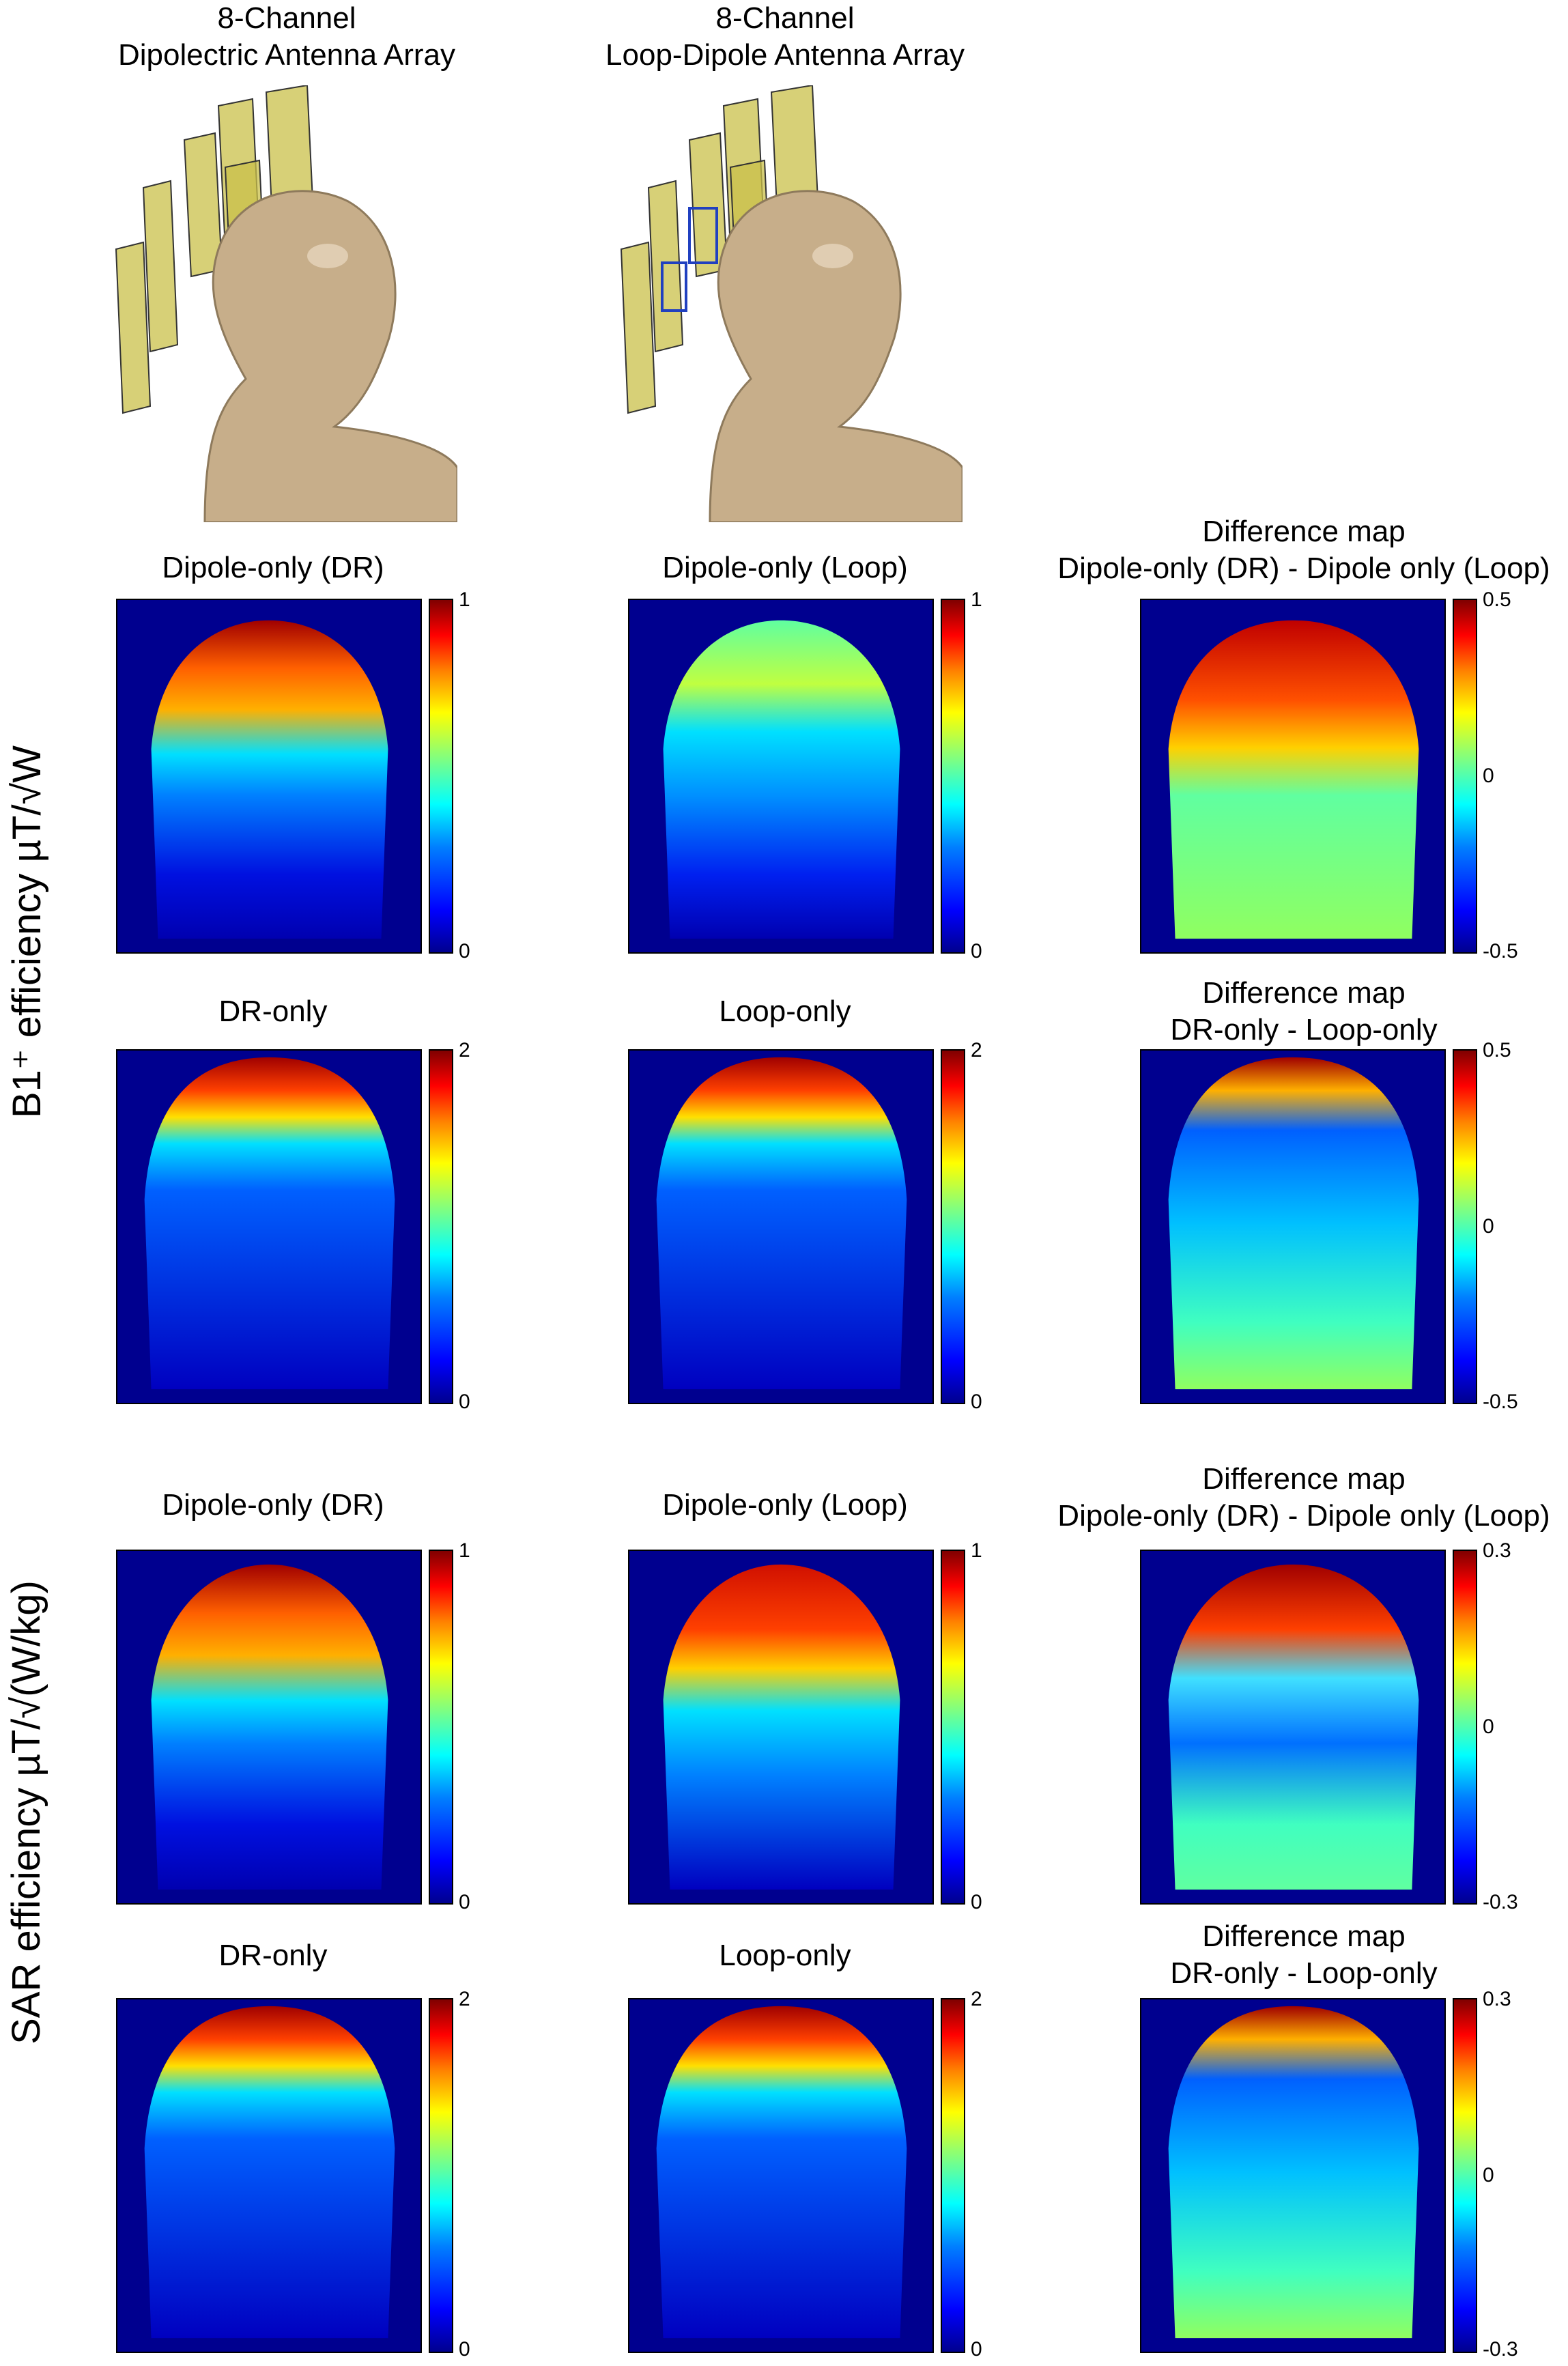  Describe the element at coordinates (1293, 1226) in the screenshot. I see `heatmap-r2c3` at that location.